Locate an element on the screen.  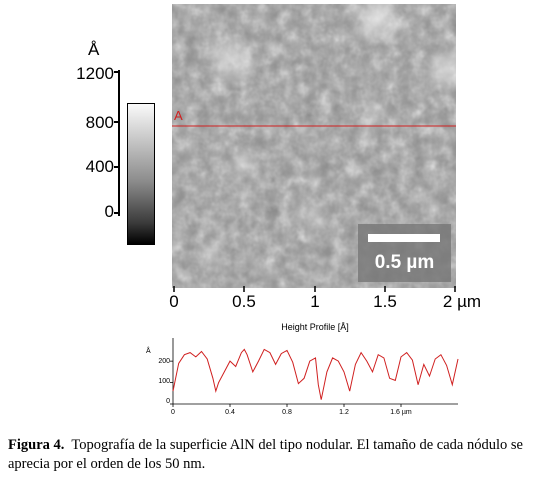
x-tick-label: 2 µm is located at coordinates (462, 301).